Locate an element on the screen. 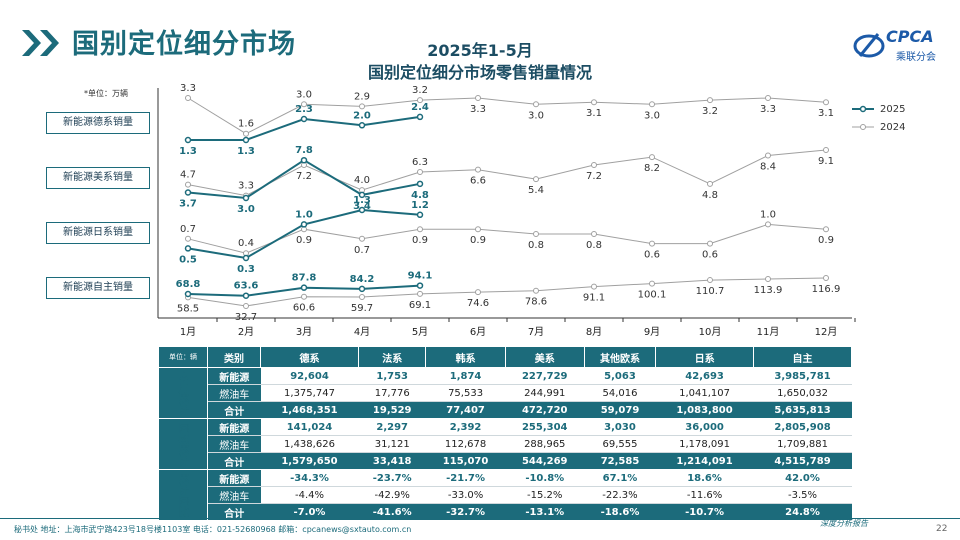  header-american: 美系 is located at coordinates (544, 357).